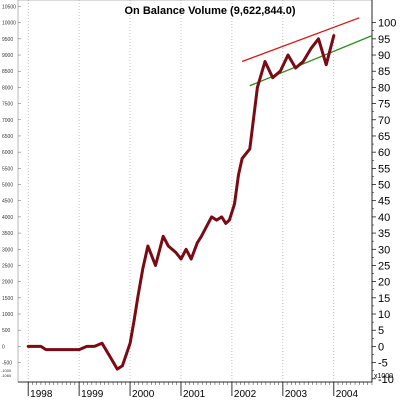 The height and width of the screenshot is (400, 420). Describe the element at coordinates (296, 394) in the screenshot. I see `x-tick-label: 2003` at that location.